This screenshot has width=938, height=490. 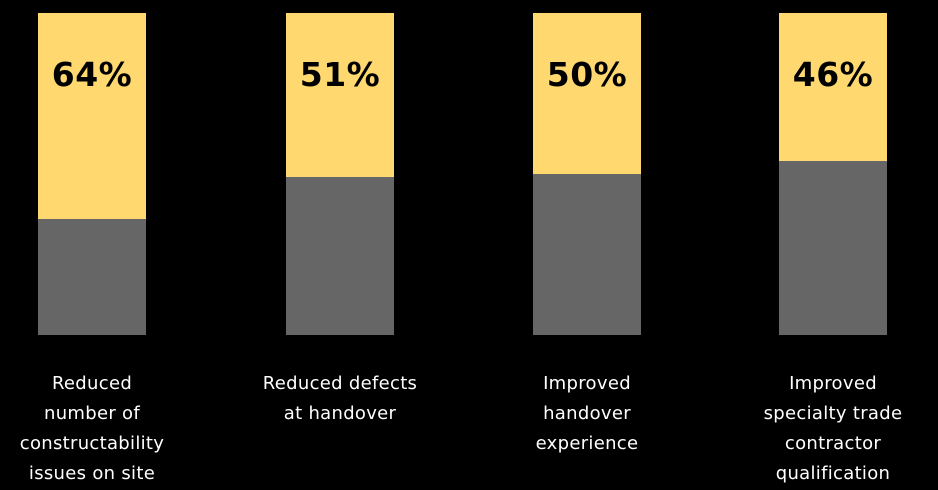 What do you see at coordinates (92, 443) in the screenshot?
I see `category-label-line: constructability` at bounding box center [92, 443].